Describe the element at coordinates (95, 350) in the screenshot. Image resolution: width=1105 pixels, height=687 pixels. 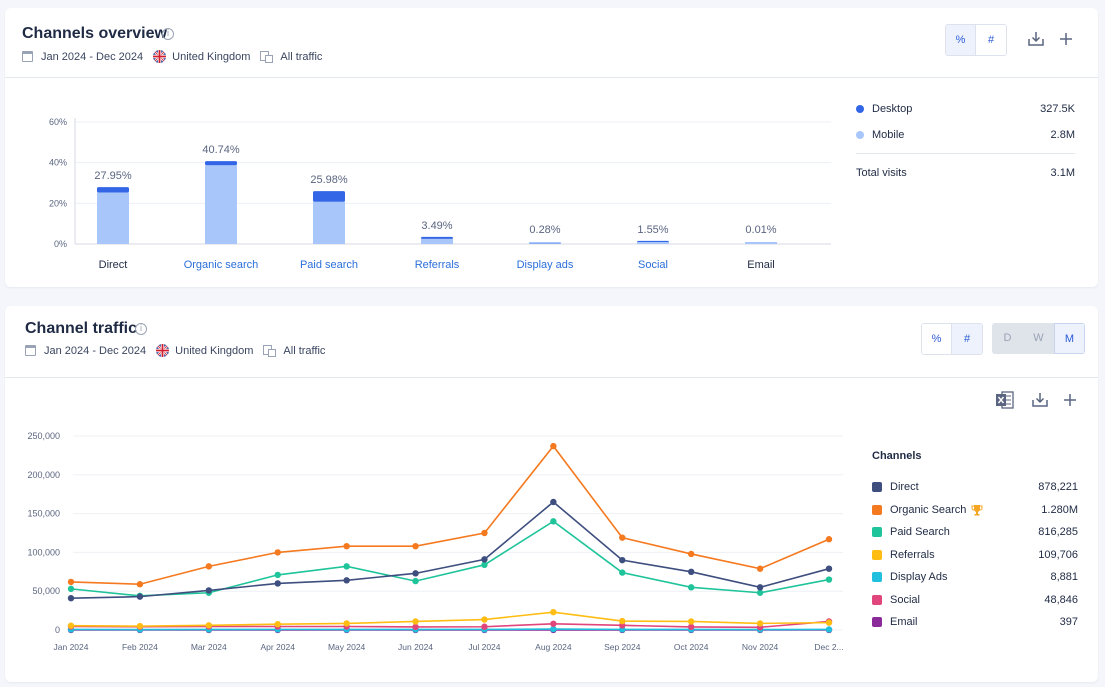
I see `date-range-label: Jan 2024 - Dec 2024` at that location.